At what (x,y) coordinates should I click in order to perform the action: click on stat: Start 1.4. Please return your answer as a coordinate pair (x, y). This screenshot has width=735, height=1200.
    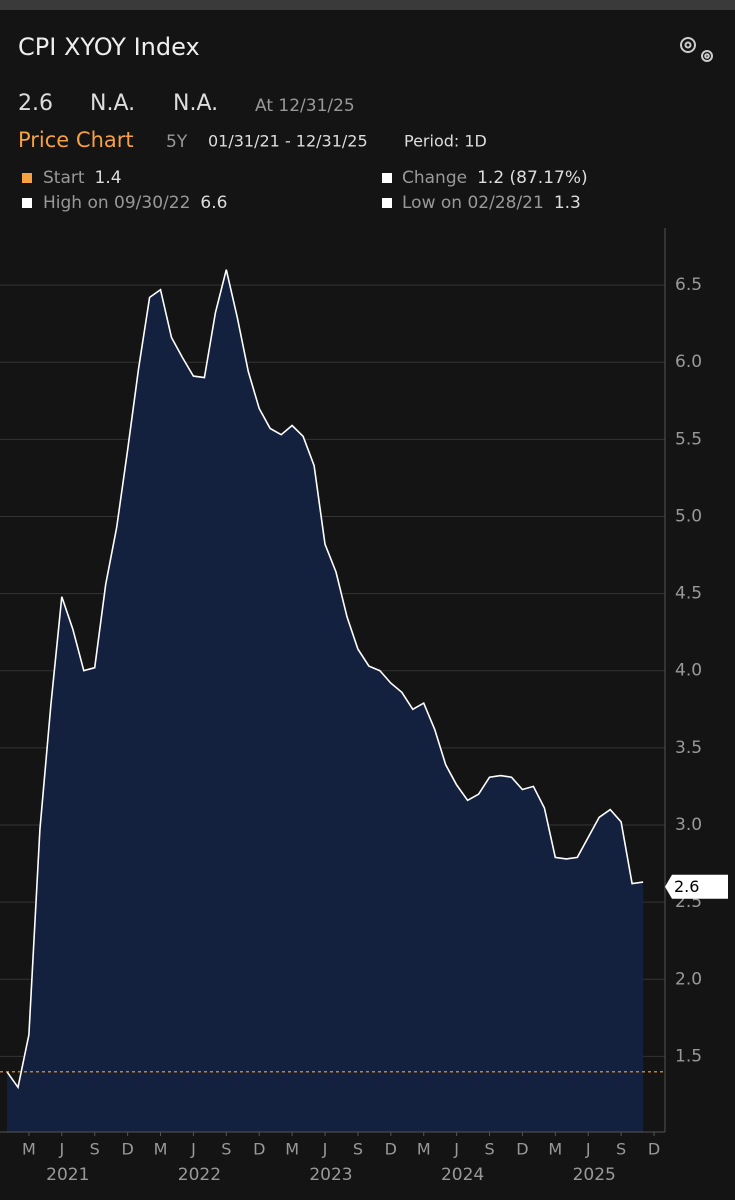
    Looking at the image, I should click on (82, 178).